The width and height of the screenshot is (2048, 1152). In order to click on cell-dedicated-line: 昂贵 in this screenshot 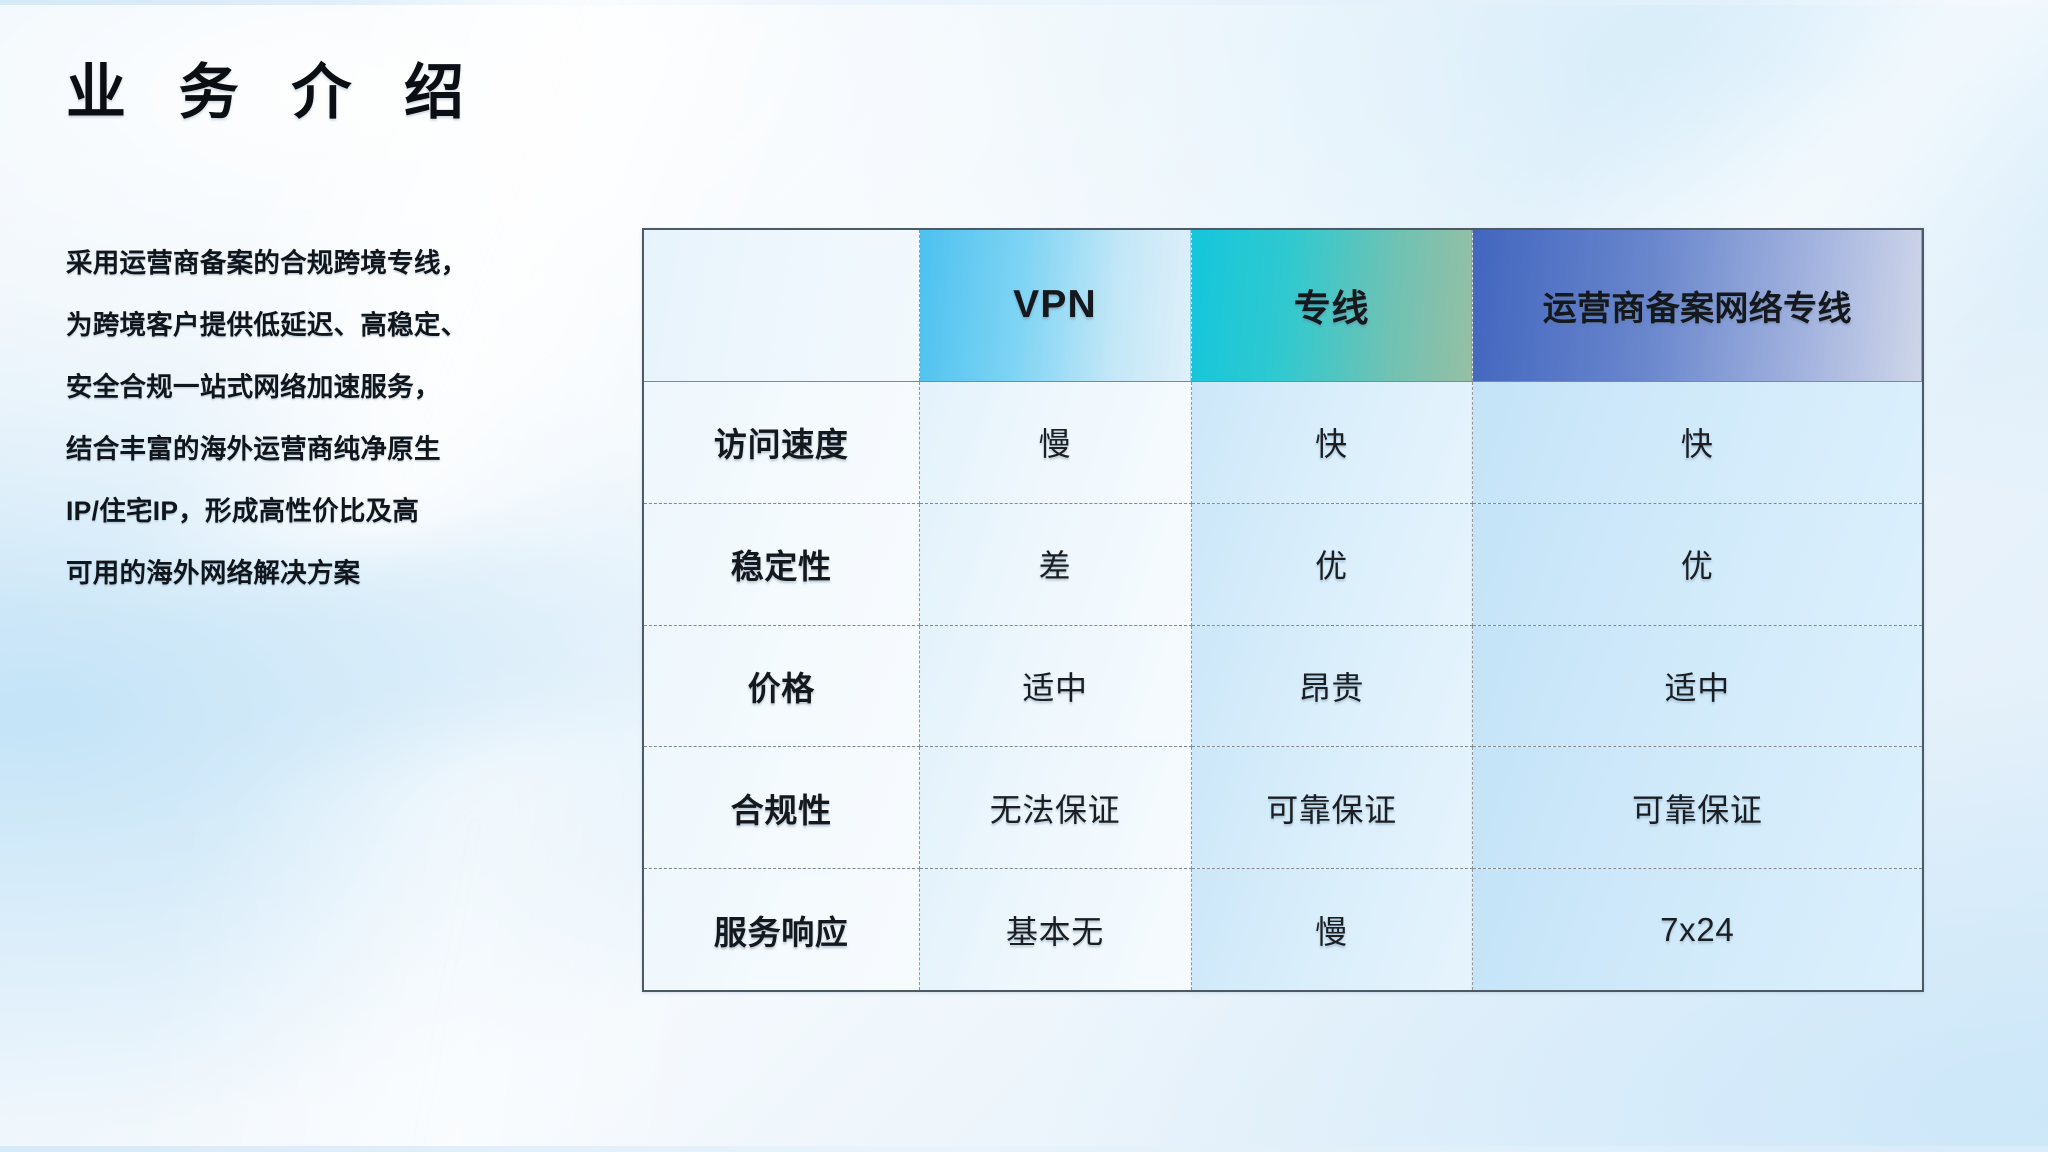, I will do `click(1332, 686)`.